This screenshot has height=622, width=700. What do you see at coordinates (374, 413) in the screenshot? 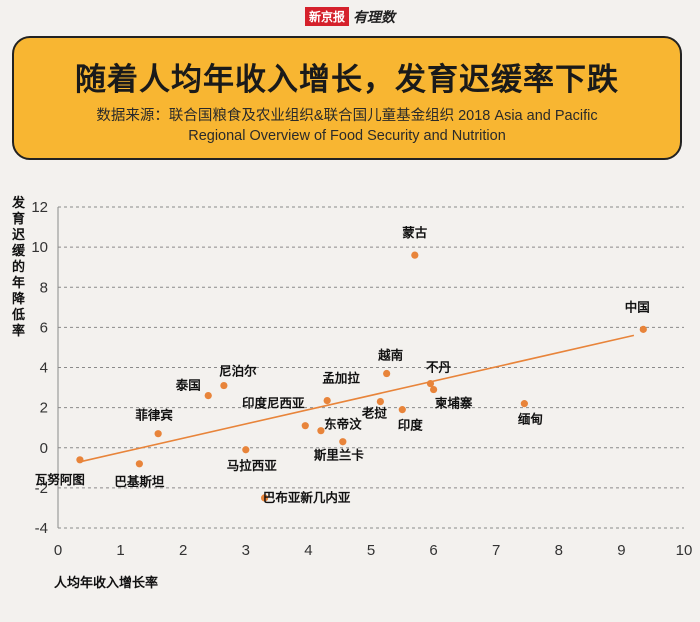
I see `data-label: 老挝` at bounding box center [374, 413].